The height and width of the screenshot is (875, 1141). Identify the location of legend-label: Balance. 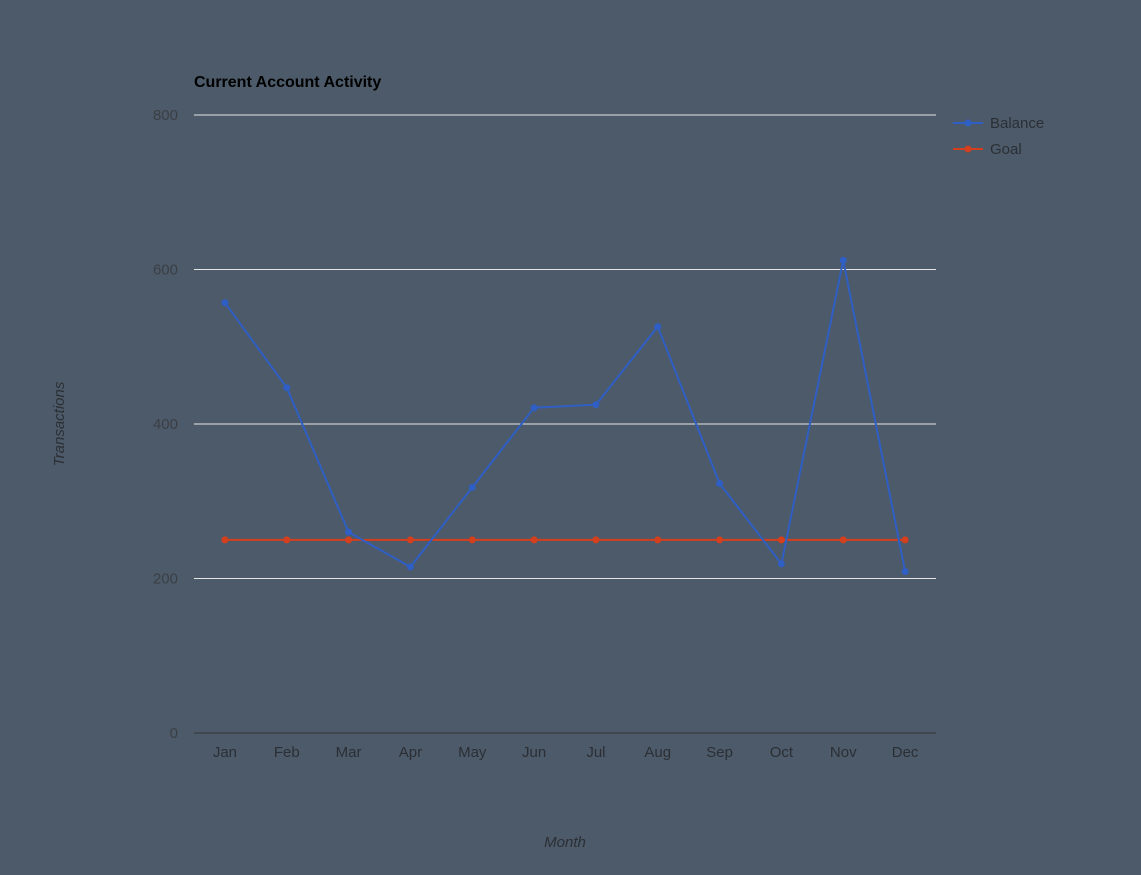
(1017, 123).